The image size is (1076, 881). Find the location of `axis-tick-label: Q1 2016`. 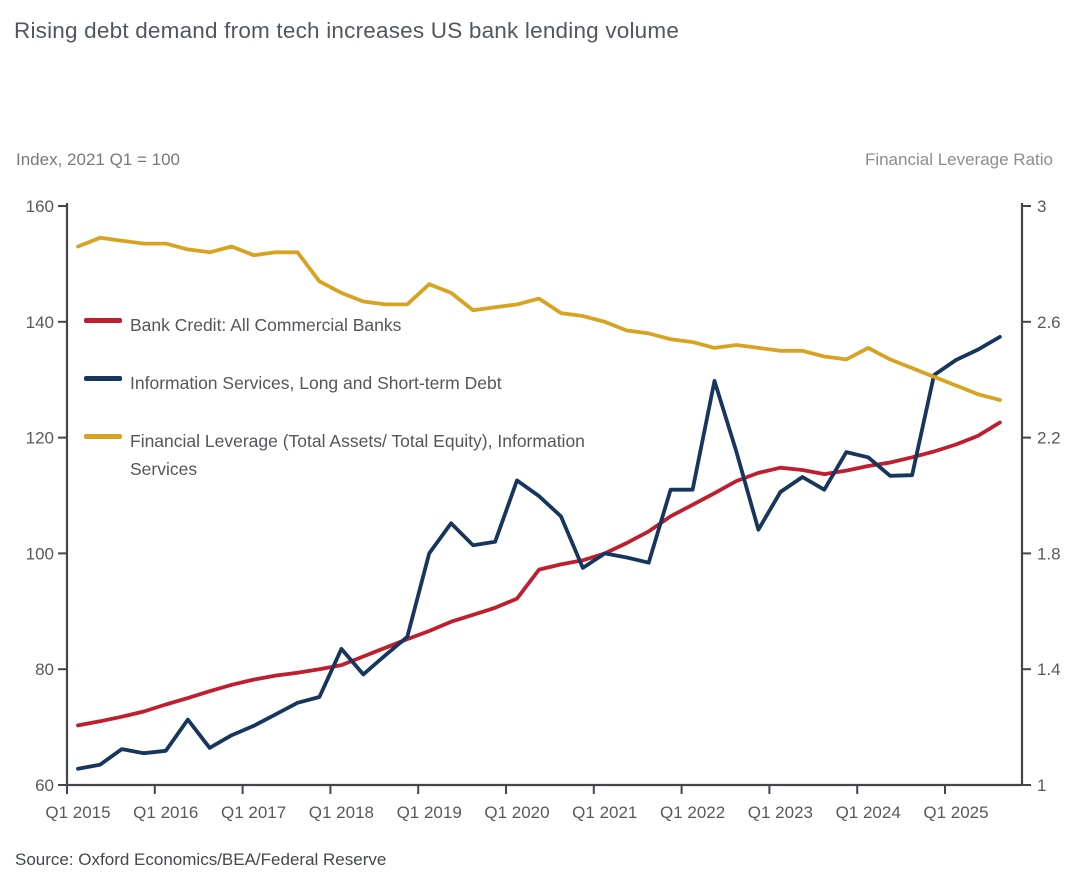

axis-tick-label: Q1 2016 is located at coordinates (165, 812).